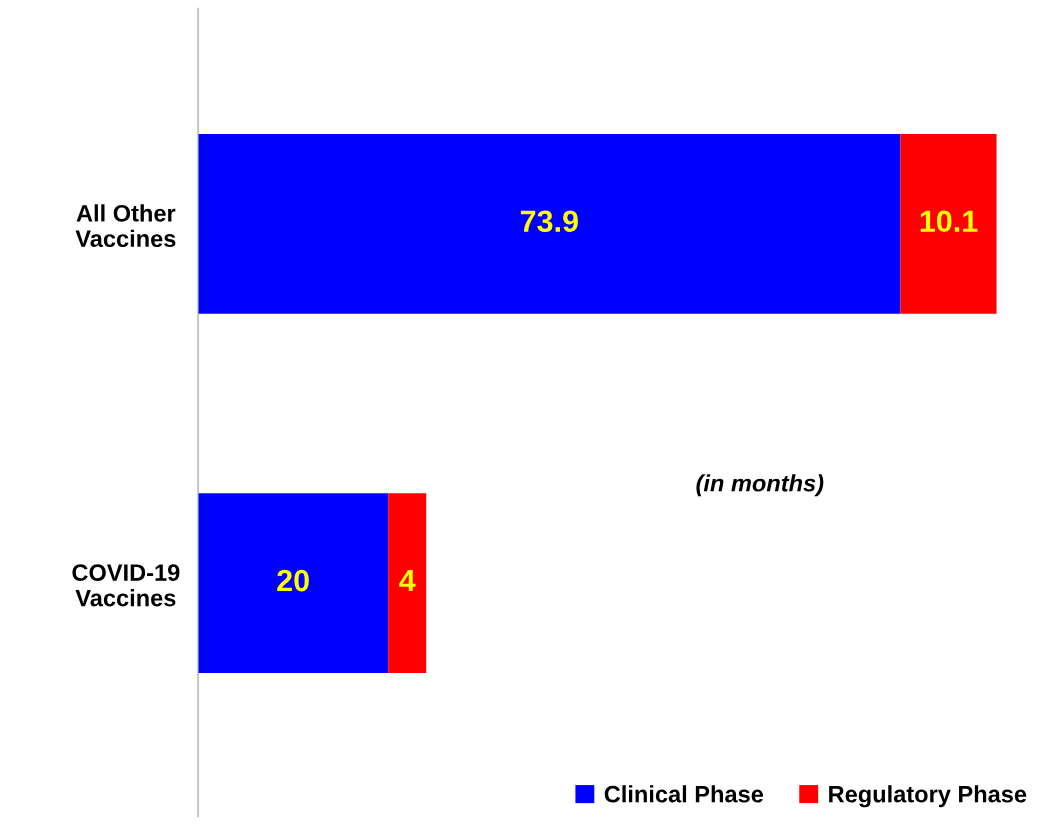 The height and width of the screenshot is (825, 1048). I want to click on data-label: 20, so click(293, 580).